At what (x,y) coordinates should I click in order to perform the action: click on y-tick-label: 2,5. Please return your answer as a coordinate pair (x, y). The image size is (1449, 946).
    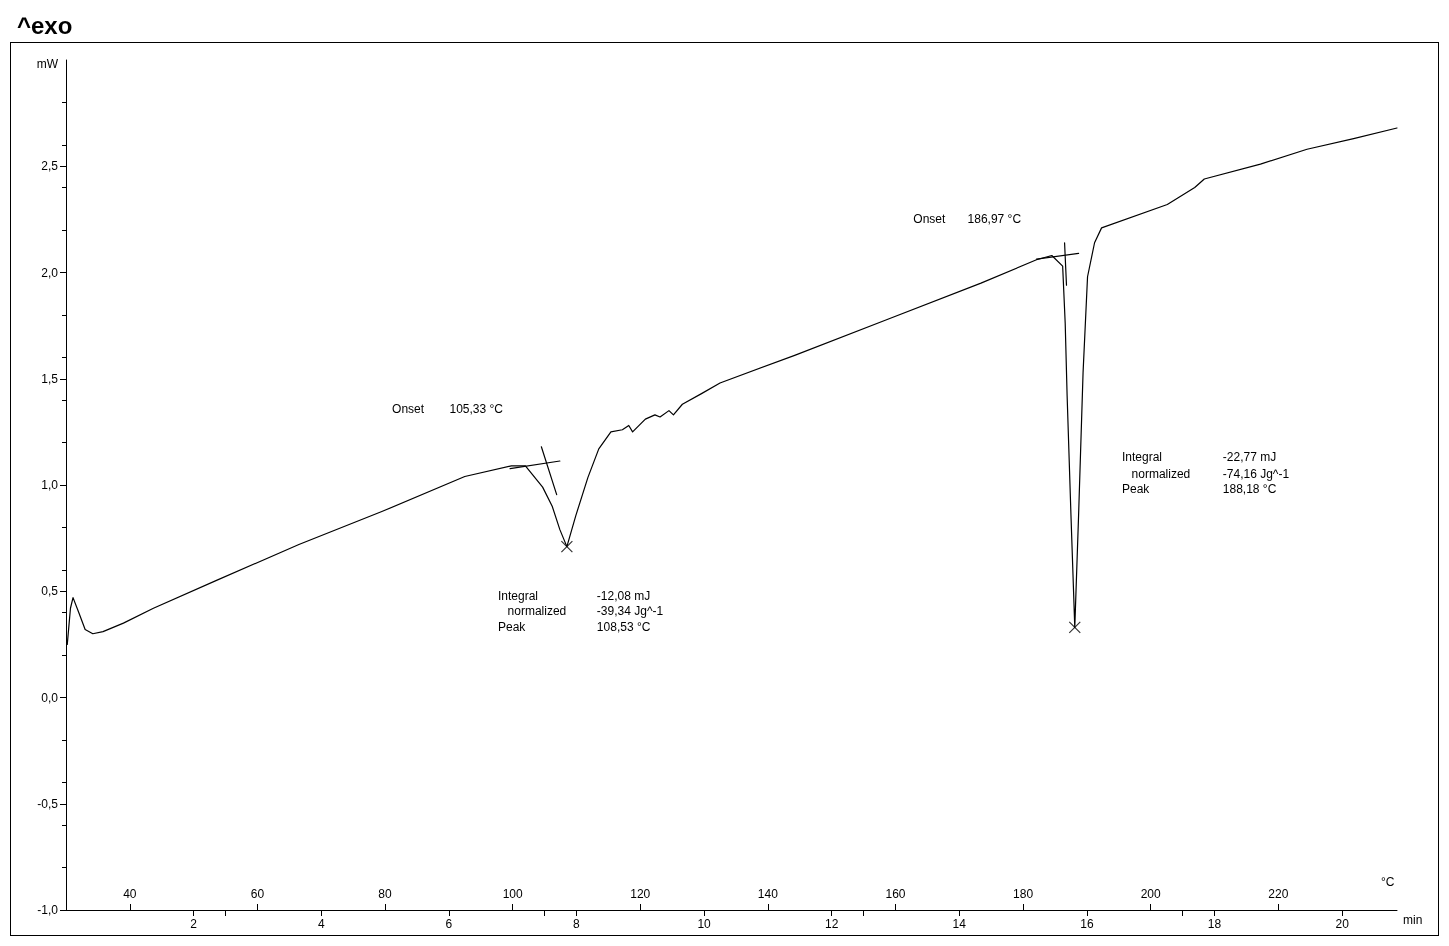
    Looking at the image, I should click on (50, 166).